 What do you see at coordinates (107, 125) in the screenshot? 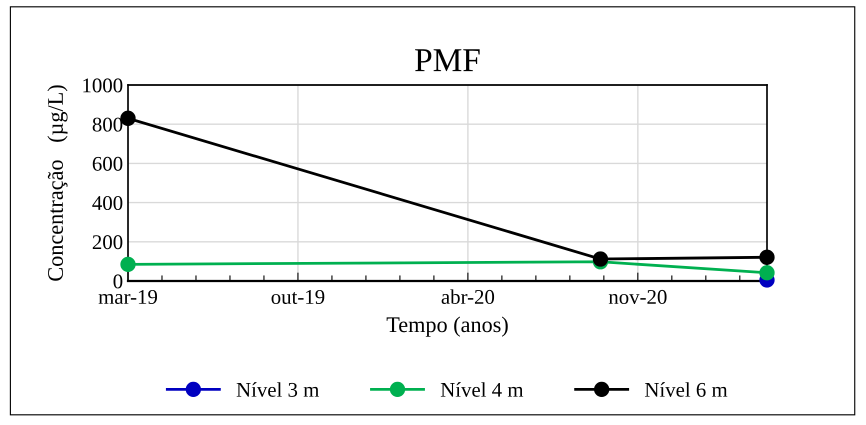
I see `y-tick-label: 800` at bounding box center [107, 125].